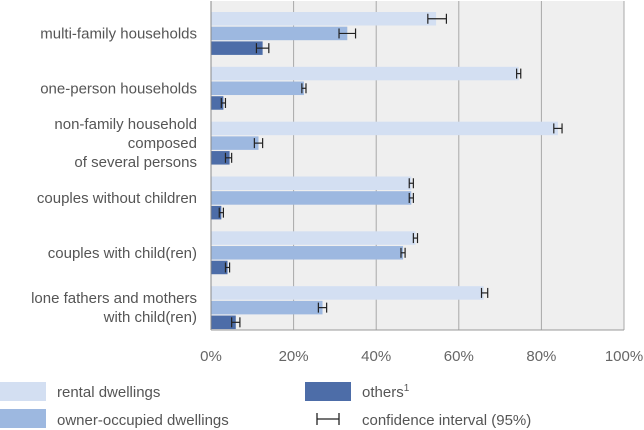 Image resolution: width=644 pixels, height=430 pixels. What do you see at coordinates (117, 198) in the screenshot?
I see `category-label: couples without children` at bounding box center [117, 198].